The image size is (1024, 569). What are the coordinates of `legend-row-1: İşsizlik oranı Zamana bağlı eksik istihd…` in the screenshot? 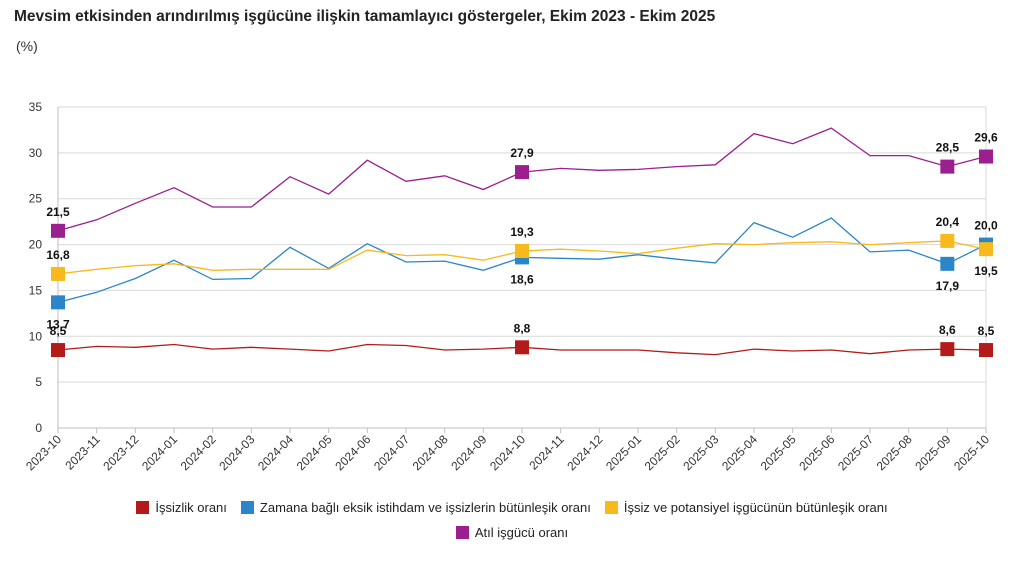 It's located at (512, 507).